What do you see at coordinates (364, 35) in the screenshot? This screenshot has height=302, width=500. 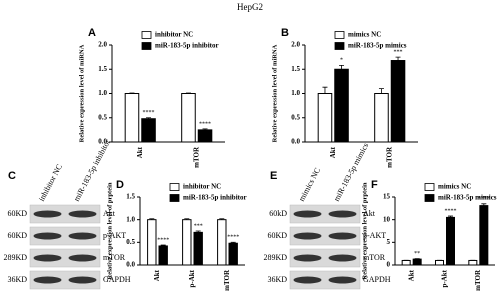 I see `legend-label: mimics NC` at bounding box center [364, 35].